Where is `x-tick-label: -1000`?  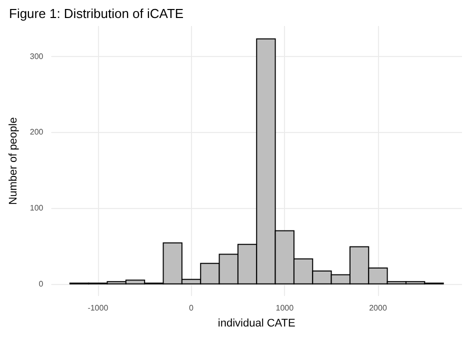 x-tick-label: -1000 is located at coordinates (98, 308).